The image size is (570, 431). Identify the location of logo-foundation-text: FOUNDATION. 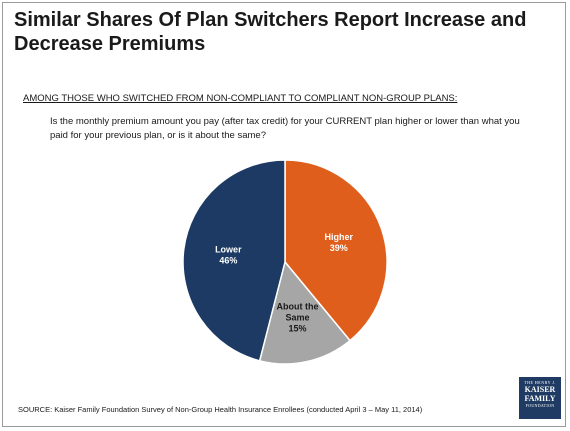
(540, 405).